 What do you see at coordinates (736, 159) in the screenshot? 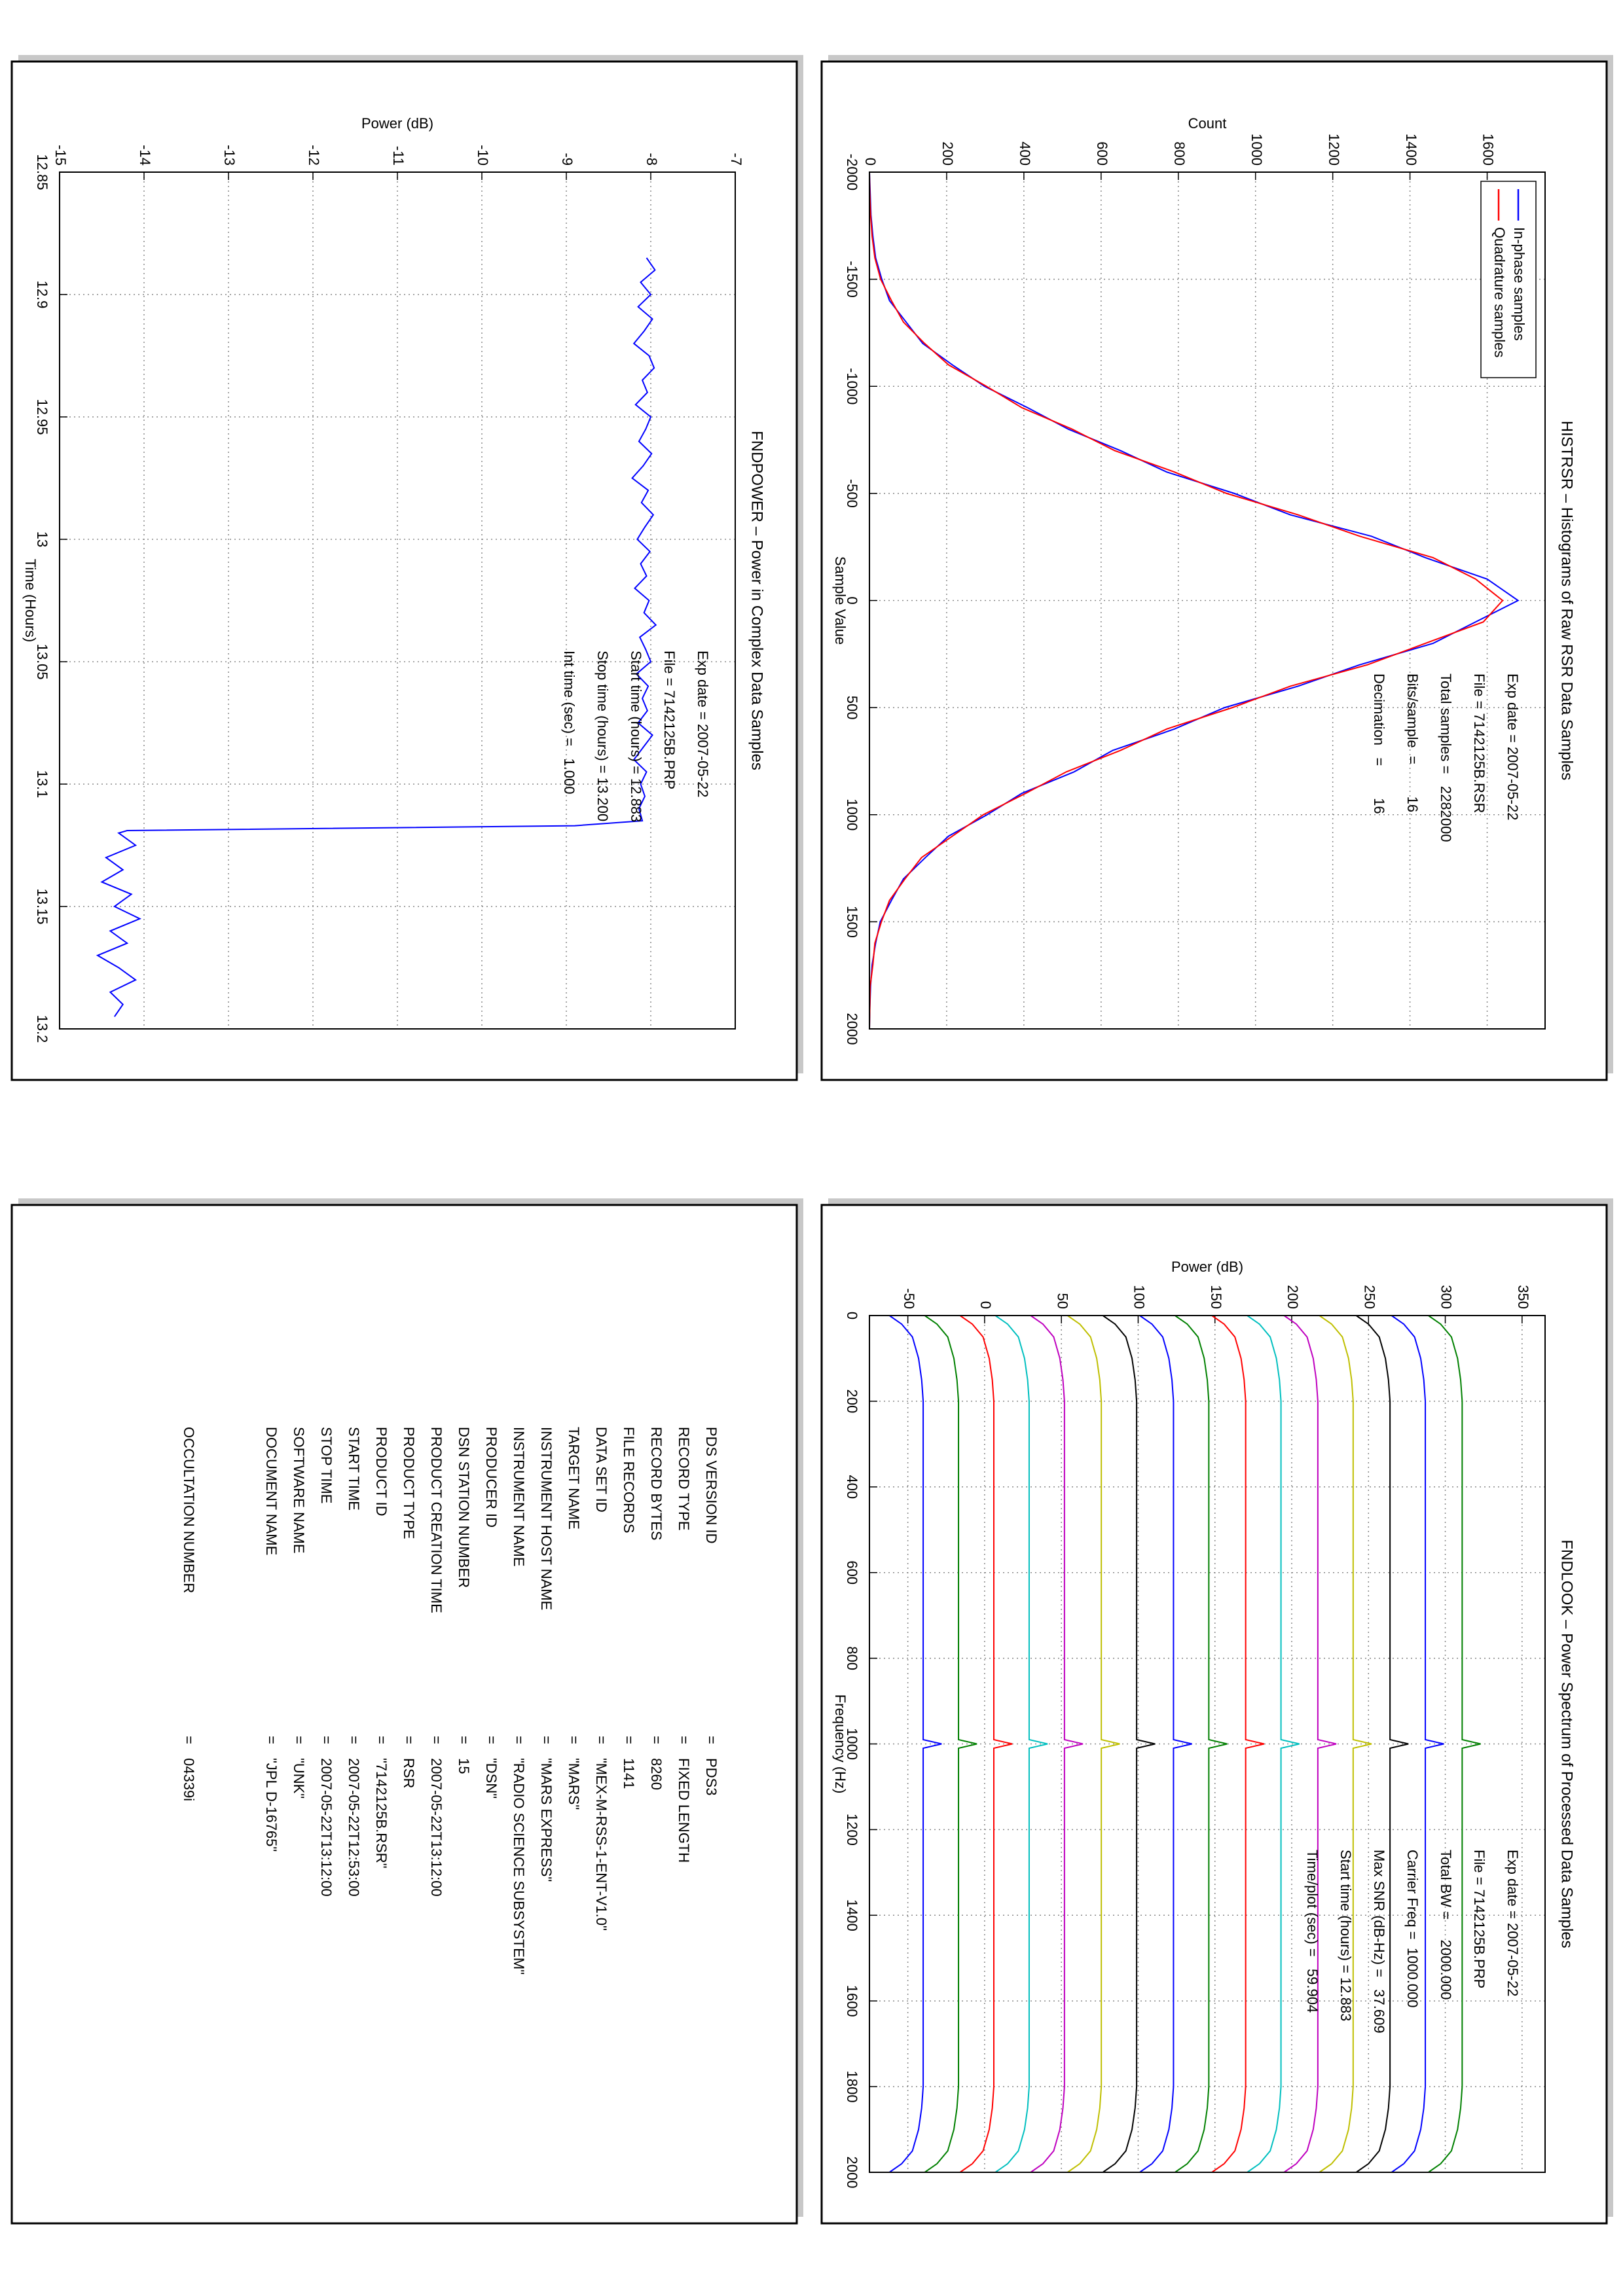
I see `y-tick-label: -7` at bounding box center [736, 159].